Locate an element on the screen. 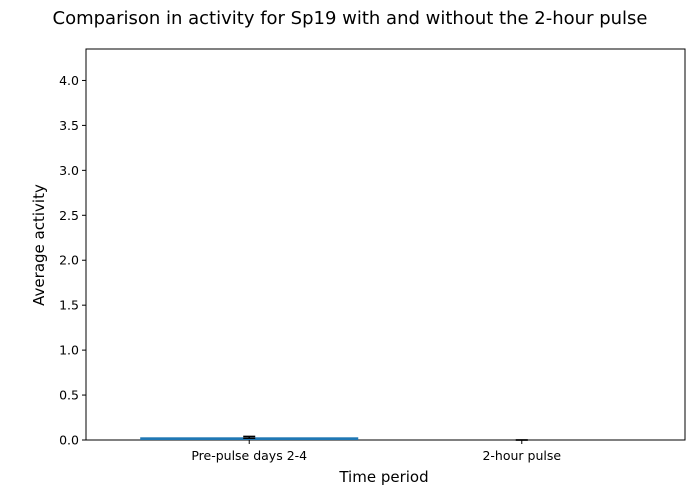 Image resolution: width=700 pixels, height=500 pixels. y-axis-label: Average activity is located at coordinates (39, 245).